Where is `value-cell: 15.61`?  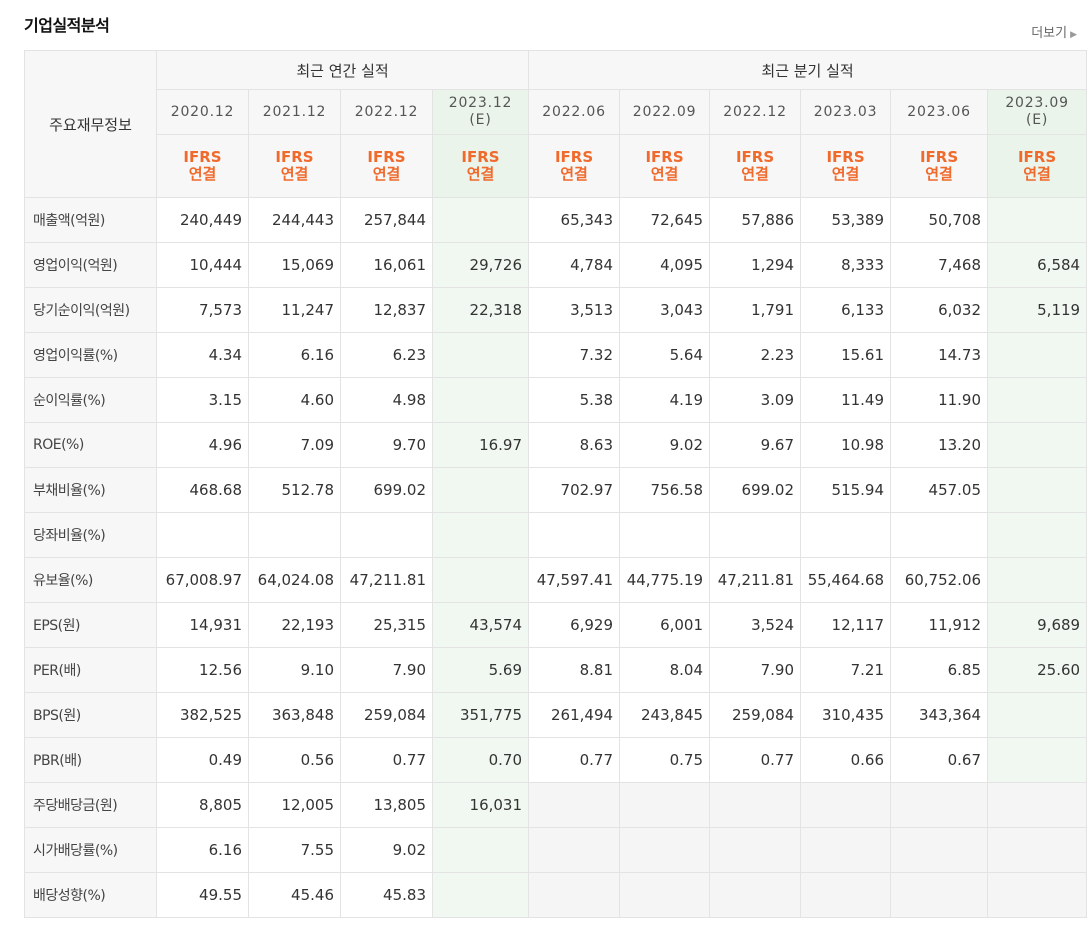 value-cell: 15.61 is located at coordinates (846, 355).